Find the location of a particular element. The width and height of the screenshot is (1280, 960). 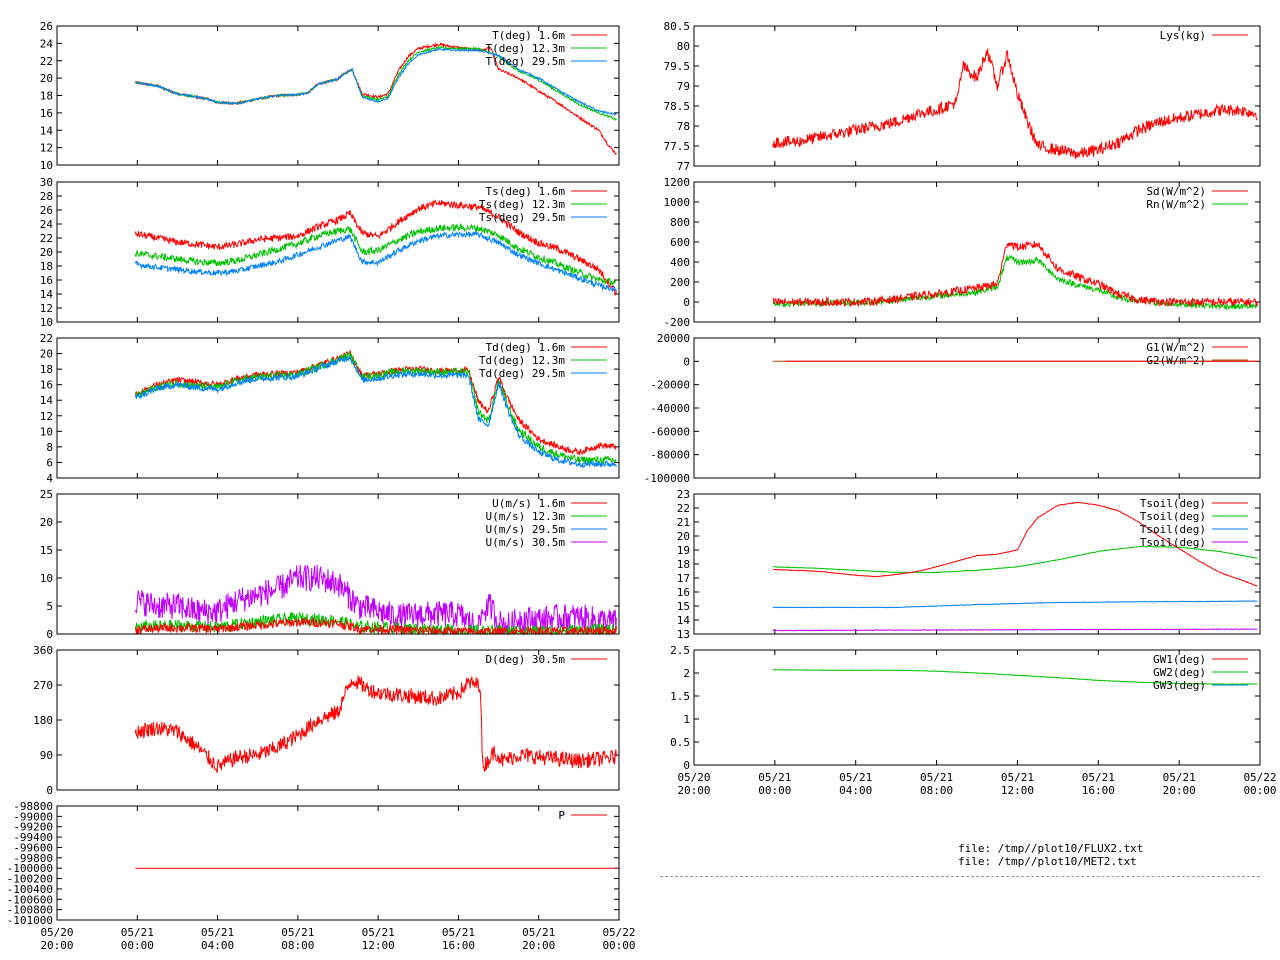

legend-label: Td(deg) 29.5m is located at coordinates (522, 373).